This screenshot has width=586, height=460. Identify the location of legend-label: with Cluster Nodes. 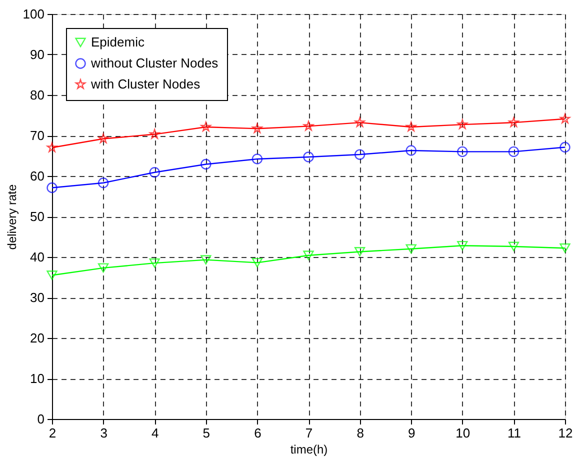
(145, 84).